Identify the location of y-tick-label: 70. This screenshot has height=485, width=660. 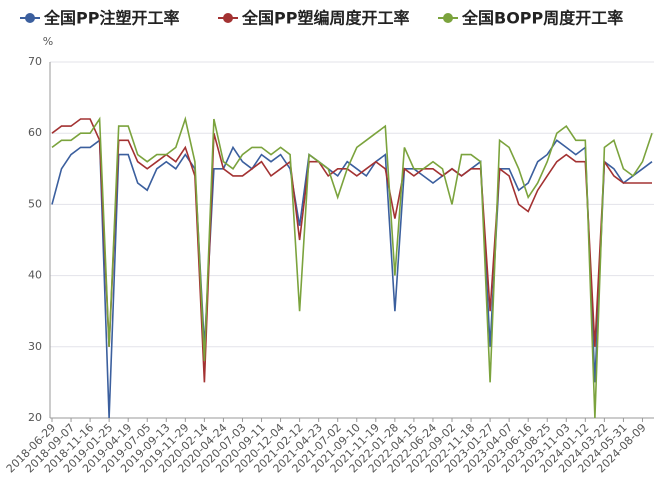
(35, 61).